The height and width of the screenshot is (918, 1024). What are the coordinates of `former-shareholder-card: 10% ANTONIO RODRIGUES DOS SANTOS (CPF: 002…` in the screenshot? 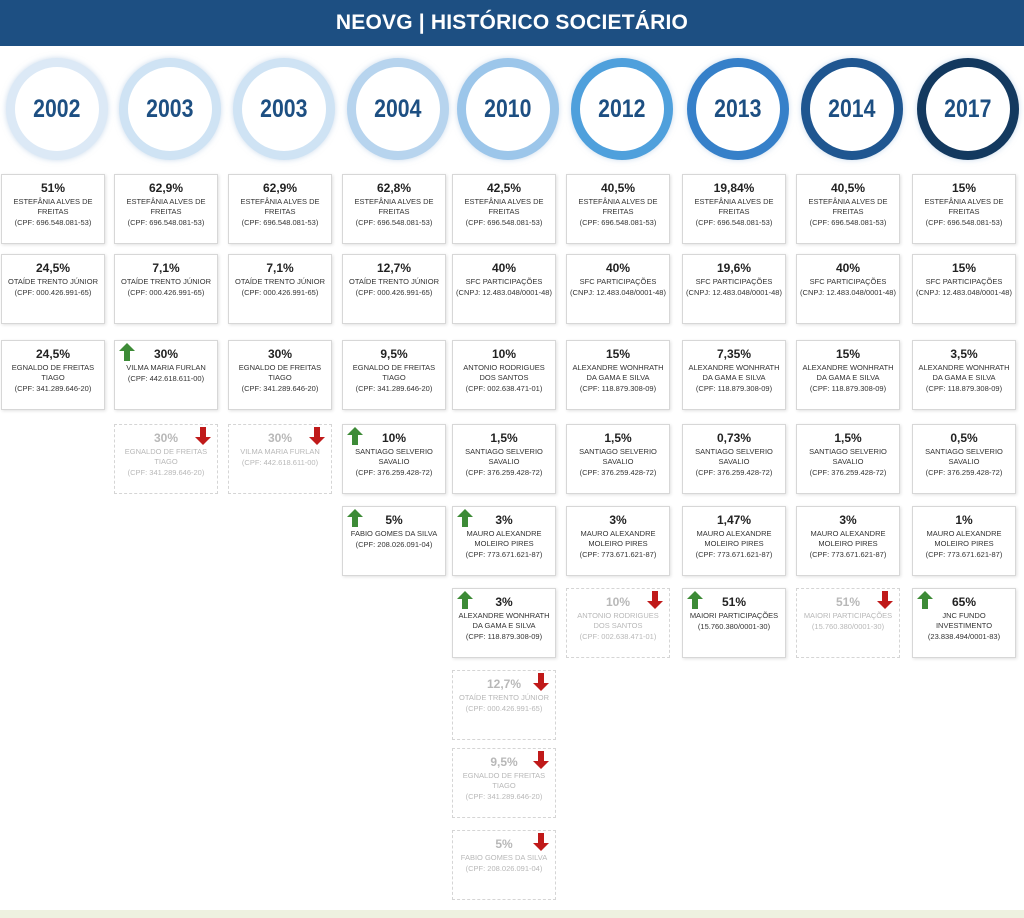 It's located at (618, 623).